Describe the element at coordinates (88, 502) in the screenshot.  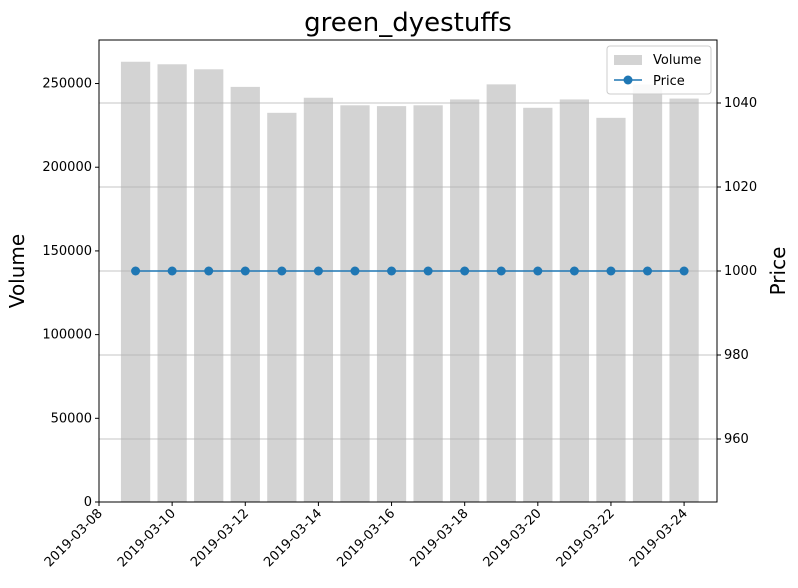
I see `y-tick-label: 0` at that location.